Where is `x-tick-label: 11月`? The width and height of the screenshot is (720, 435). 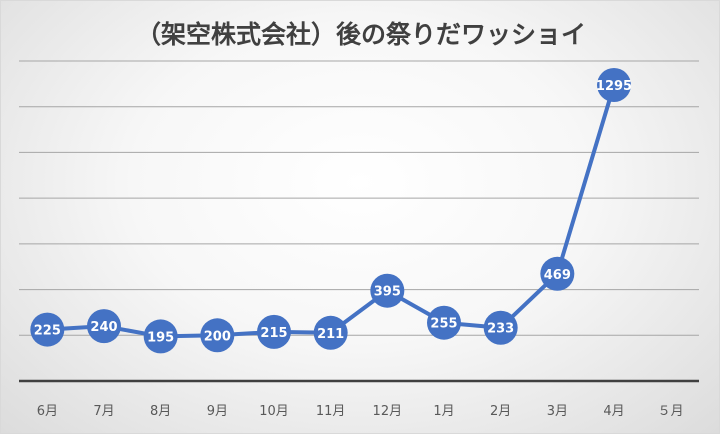 x-tick-label: 11月 is located at coordinates (331, 411).